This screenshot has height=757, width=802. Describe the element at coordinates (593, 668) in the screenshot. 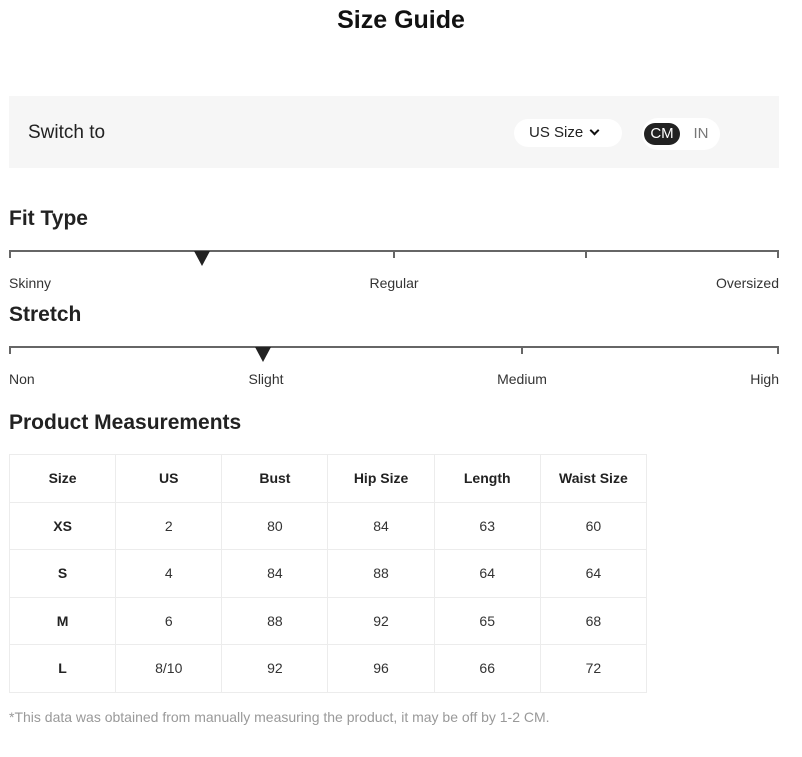

I see `table-cell: 72` at that location.